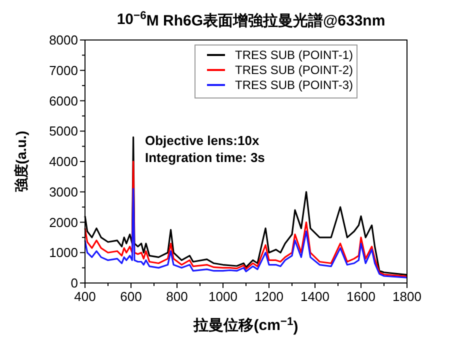 This screenshot has width=473, height=340. What do you see at coordinates (205, 157) in the screenshot?
I see `annotation: Integration time: 3s` at bounding box center [205, 157].